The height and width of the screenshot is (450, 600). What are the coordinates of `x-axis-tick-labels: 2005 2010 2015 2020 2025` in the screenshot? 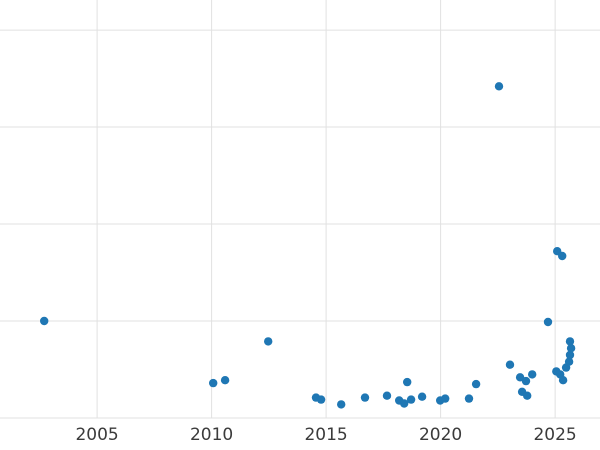 It's located at (325, 435).